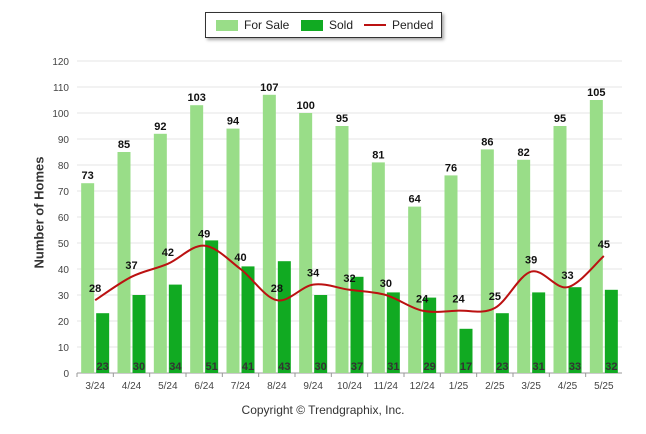 The image size is (646, 434). What do you see at coordinates (64, 244) in the screenshot?
I see `y-tick-label: 50` at bounding box center [64, 244].